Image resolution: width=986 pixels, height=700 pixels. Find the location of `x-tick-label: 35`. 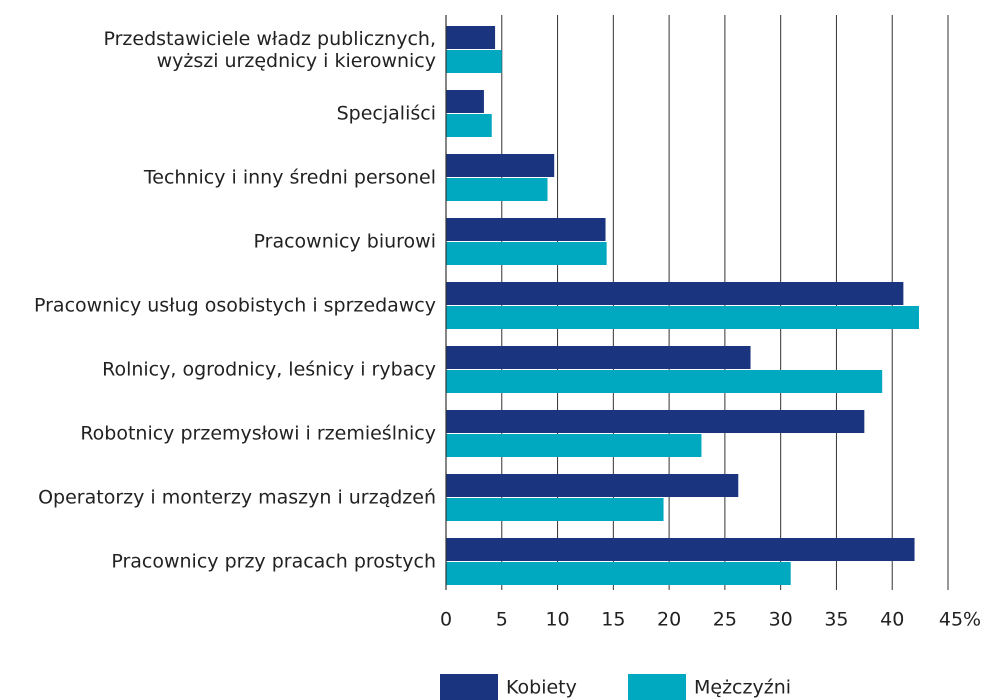

x-tick-label: 35 is located at coordinates (836, 620).